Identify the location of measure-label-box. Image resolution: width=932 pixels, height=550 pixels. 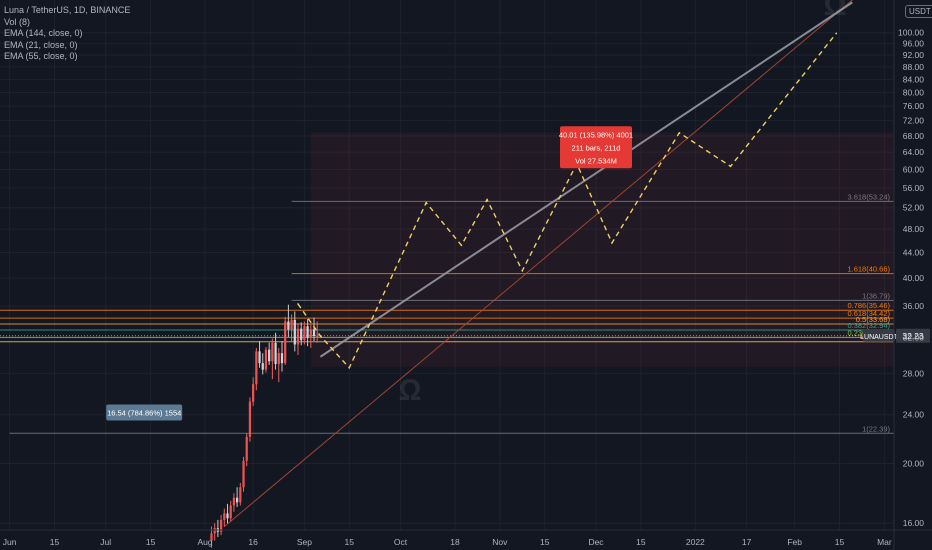
(596, 147).